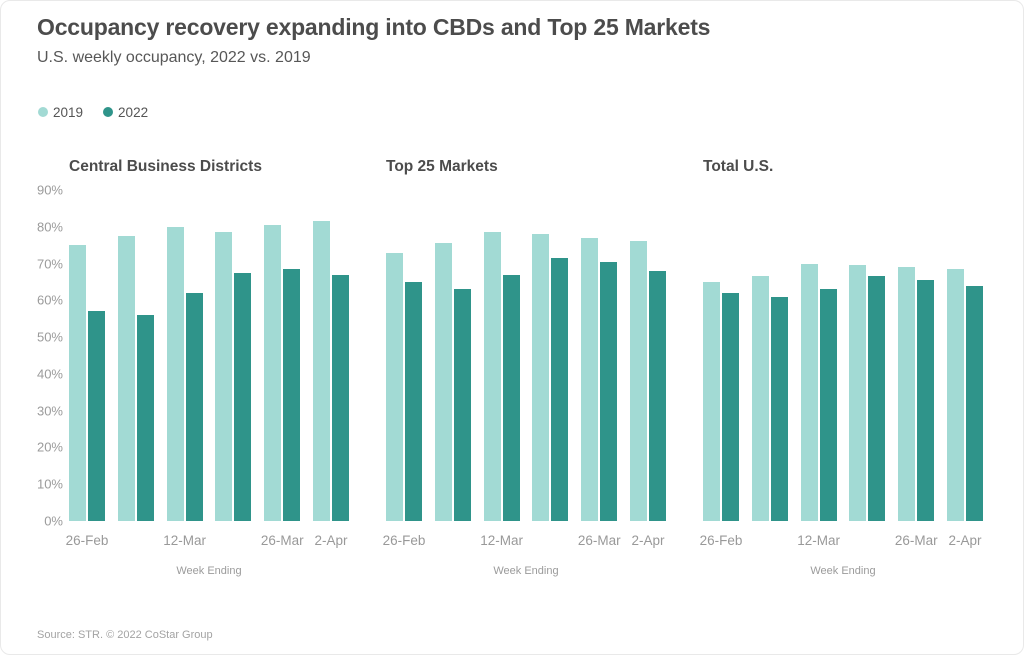 This screenshot has width=1024, height=655. I want to click on y-tick-label: 70%, so click(49, 264).